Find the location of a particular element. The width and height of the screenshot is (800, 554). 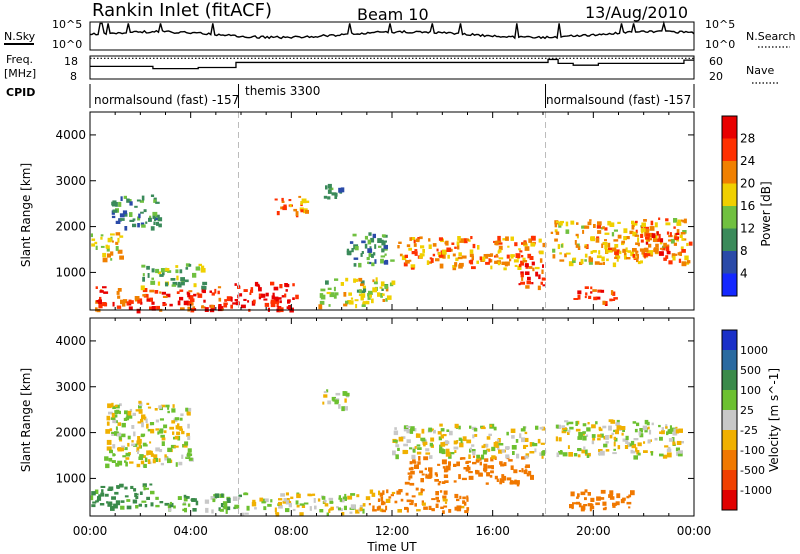

velocity-colorbar-swatch is located at coordinates (729, 340).